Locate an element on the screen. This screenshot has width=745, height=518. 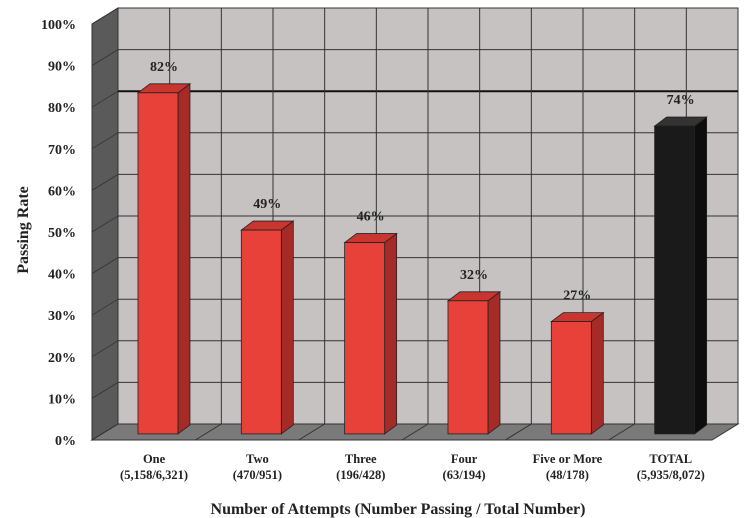
data-label: 49% is located at coordinates (267, 204).